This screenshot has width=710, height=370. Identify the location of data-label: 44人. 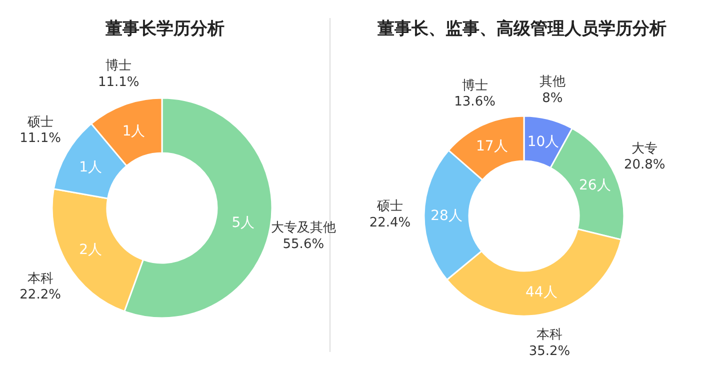
(541, 292).